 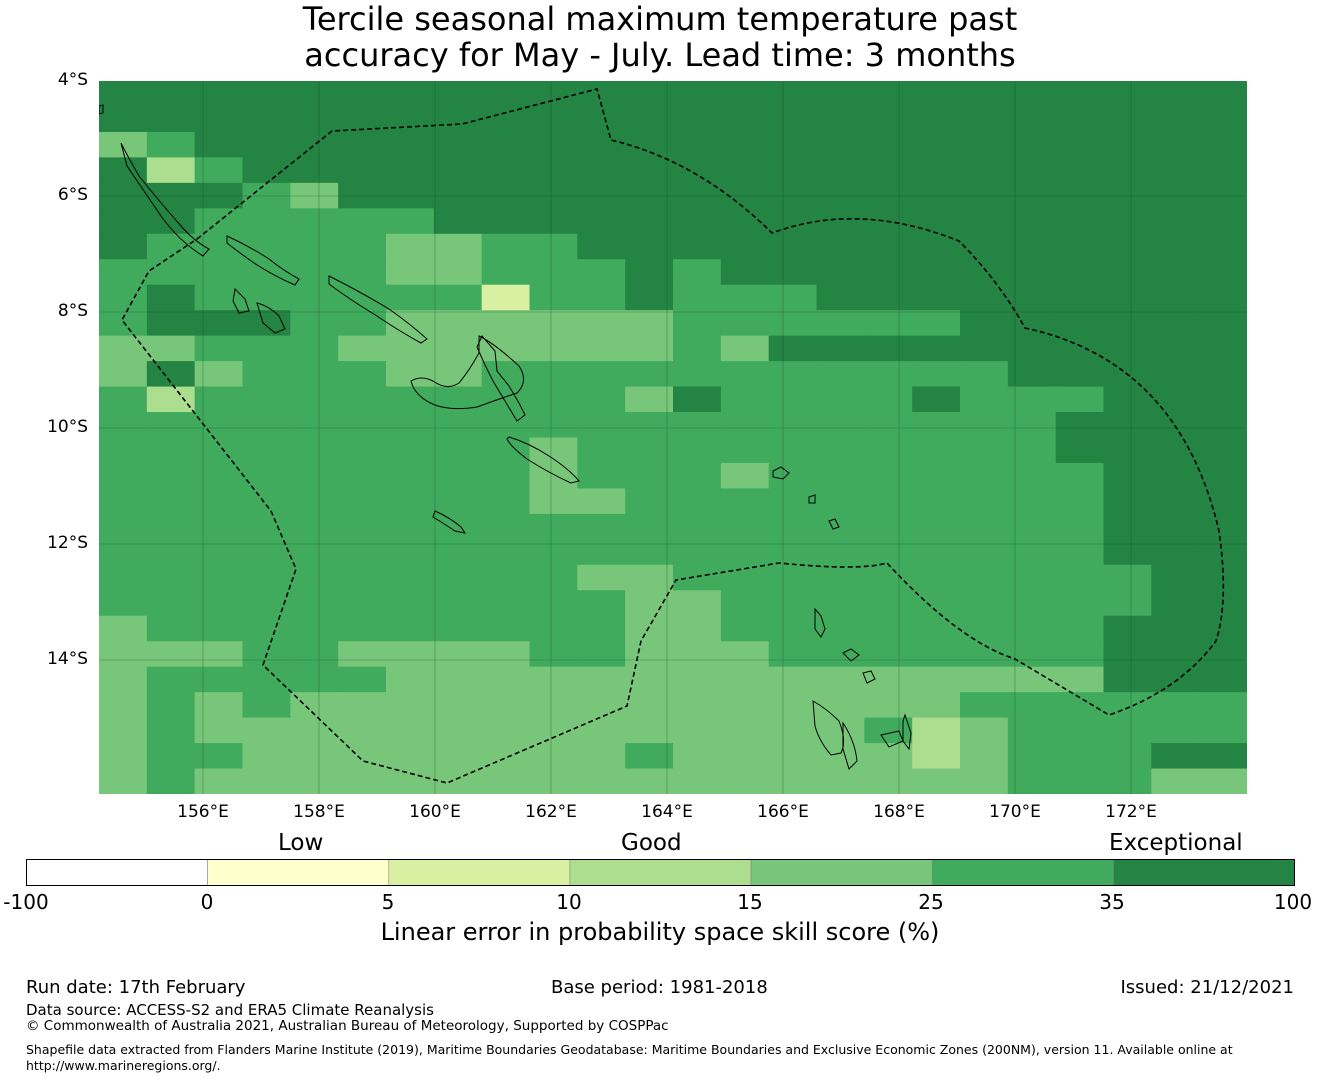 What do you see at coordinates (117, 872) in the screenshot?
I see `colorbar-segment` at bounding box center [117, 872].